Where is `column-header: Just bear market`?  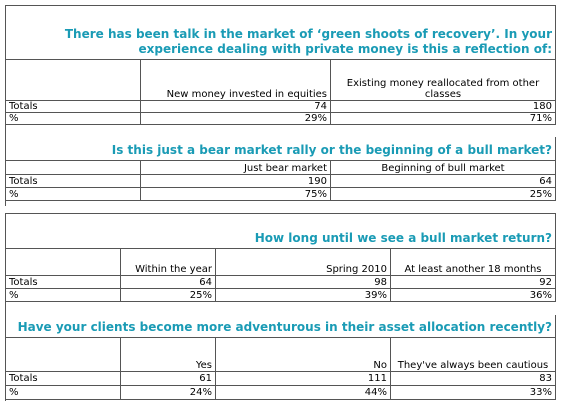 column-header: Just bear market is located at coordinates (236, 168).